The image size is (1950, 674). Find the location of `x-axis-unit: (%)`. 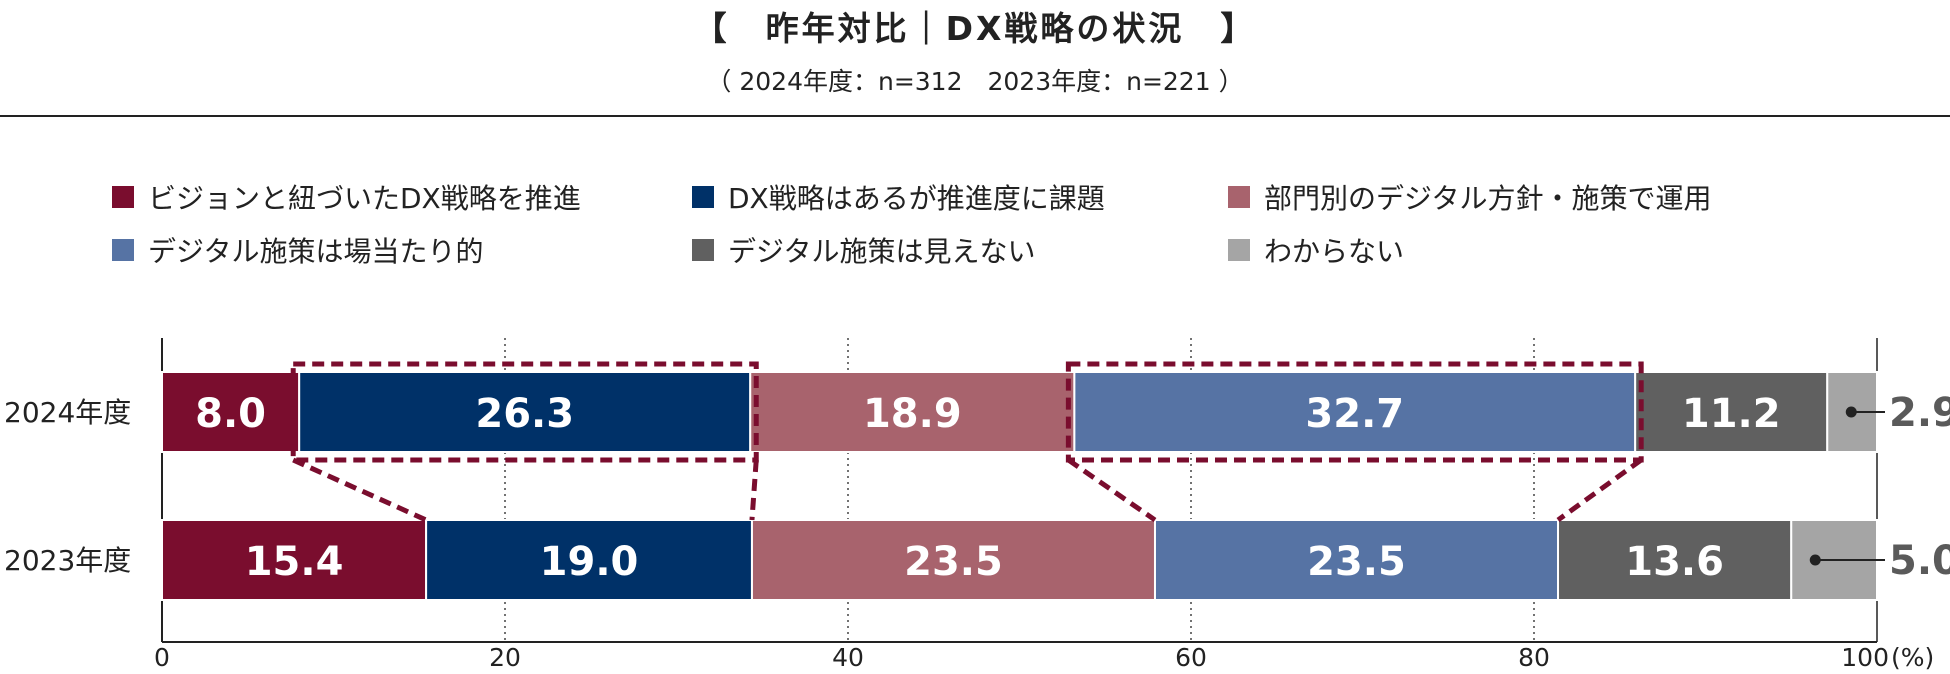

x-axis-unit: (%) is located at coordinates (1912, 657).